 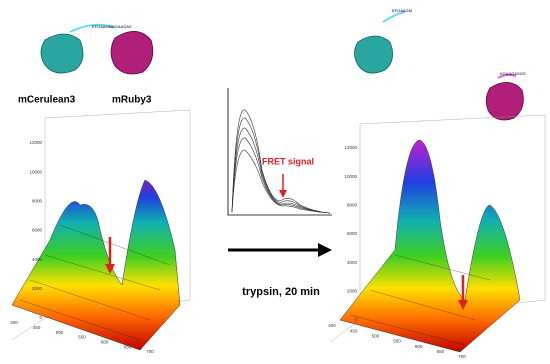 What do you see at coordinates (279, 152) in the screenshot?
I see `spectra-inset` at bounding box center [279, 152].